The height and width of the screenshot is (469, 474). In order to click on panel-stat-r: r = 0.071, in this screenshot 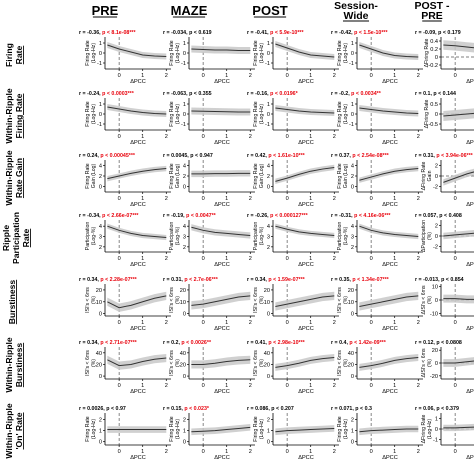, I will do `click(343, 409)`.